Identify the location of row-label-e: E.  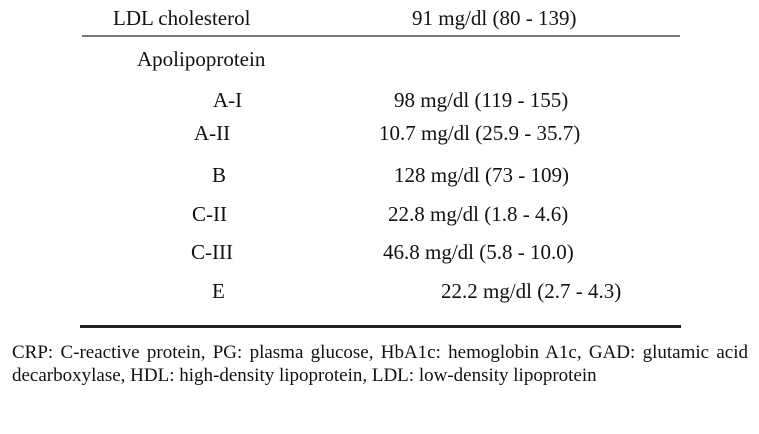
(218, 291).